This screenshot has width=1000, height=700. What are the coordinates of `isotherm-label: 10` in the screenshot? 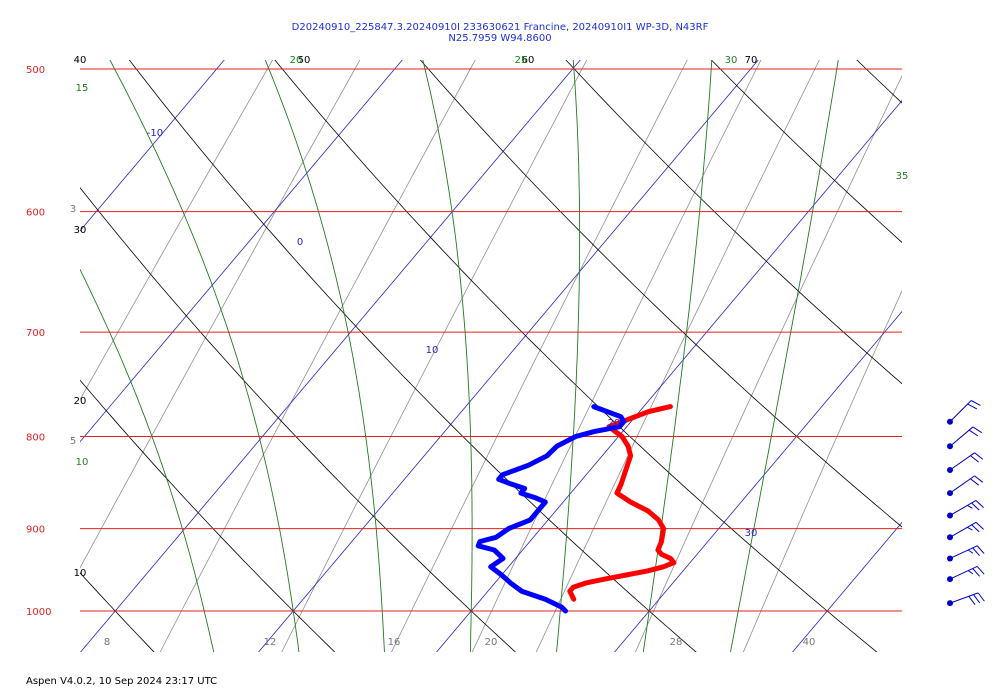 It's located at (432, 350).